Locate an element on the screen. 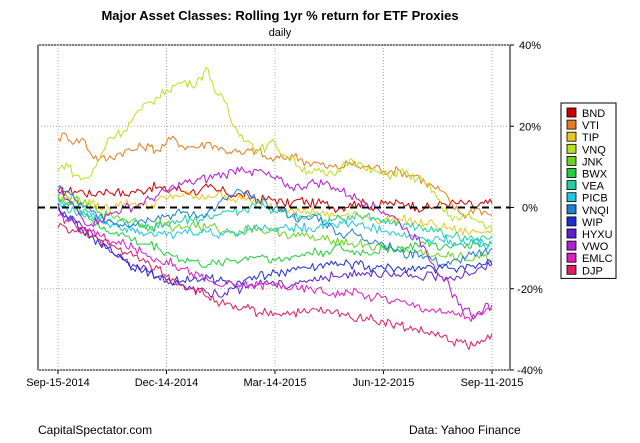  legend-label: BND is located at coordinates (593, 114).